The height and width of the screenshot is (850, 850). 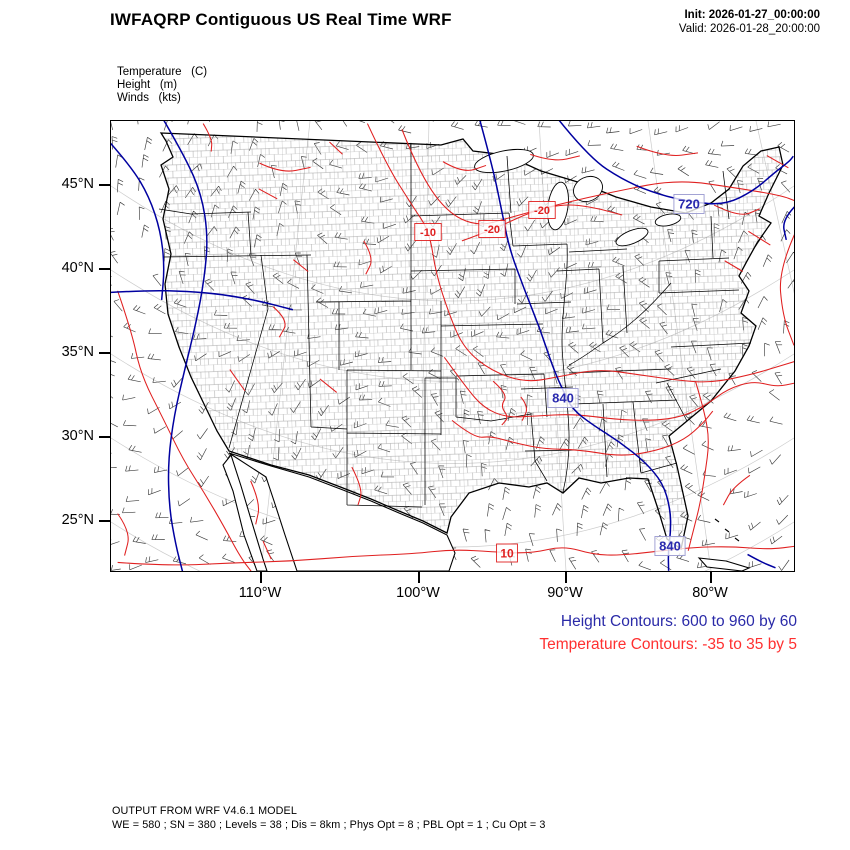 I want to click on baja-peninsula, so click(x=245, y=512).